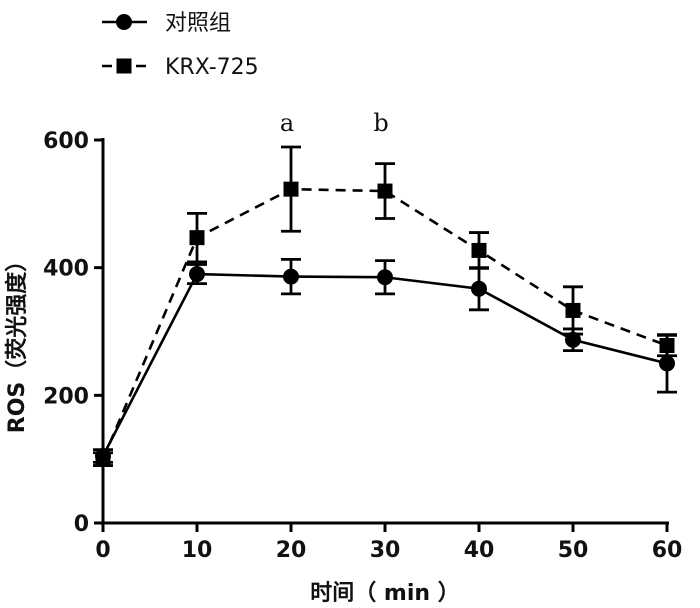  I want to click on legend-label: KRX-725, so click(212, 67).